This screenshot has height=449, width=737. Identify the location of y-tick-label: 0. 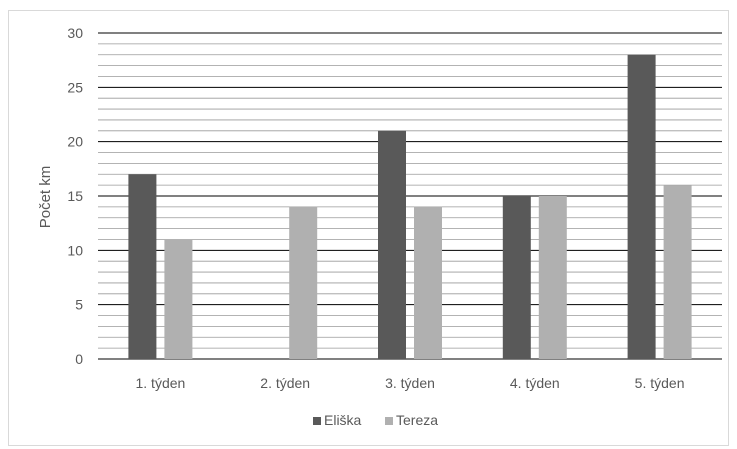
(79, 359).